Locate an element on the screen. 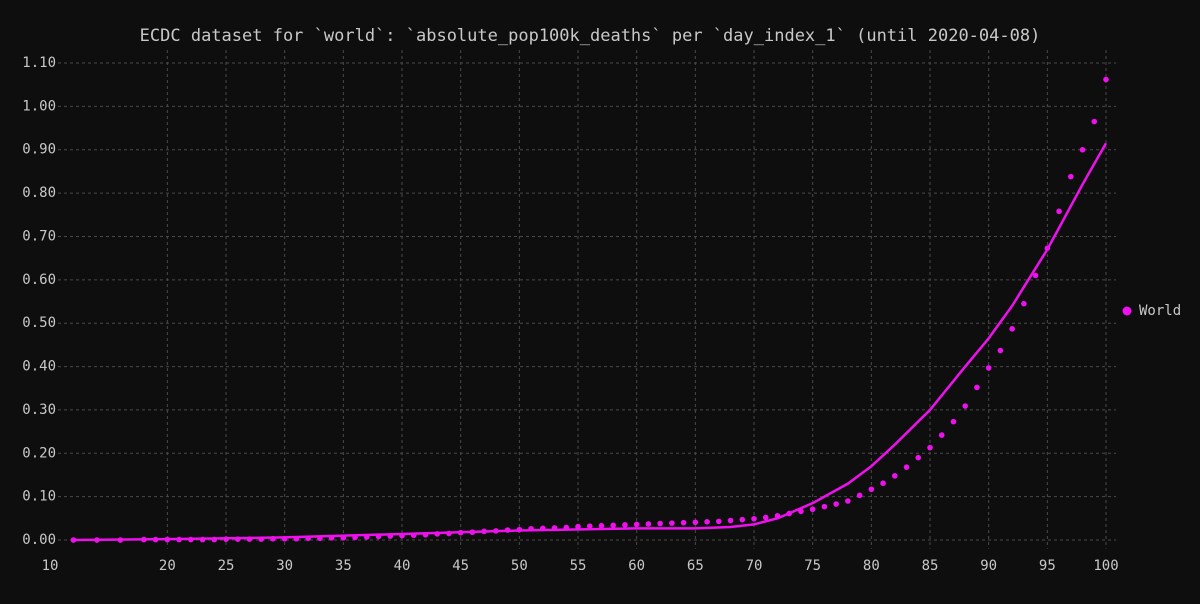 The image size is (1200, 604). y-tick-label: 0.70 is located at coordinates (39, 236).